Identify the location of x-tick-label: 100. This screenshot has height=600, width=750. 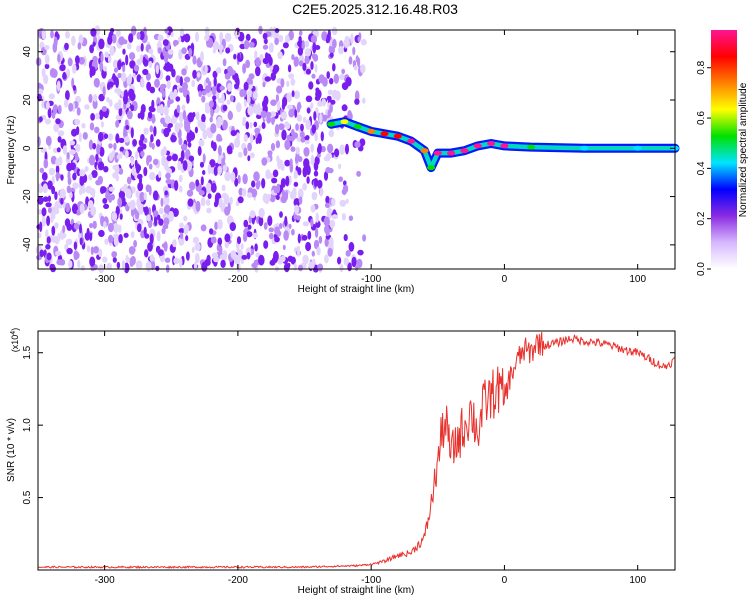
(637, 279).